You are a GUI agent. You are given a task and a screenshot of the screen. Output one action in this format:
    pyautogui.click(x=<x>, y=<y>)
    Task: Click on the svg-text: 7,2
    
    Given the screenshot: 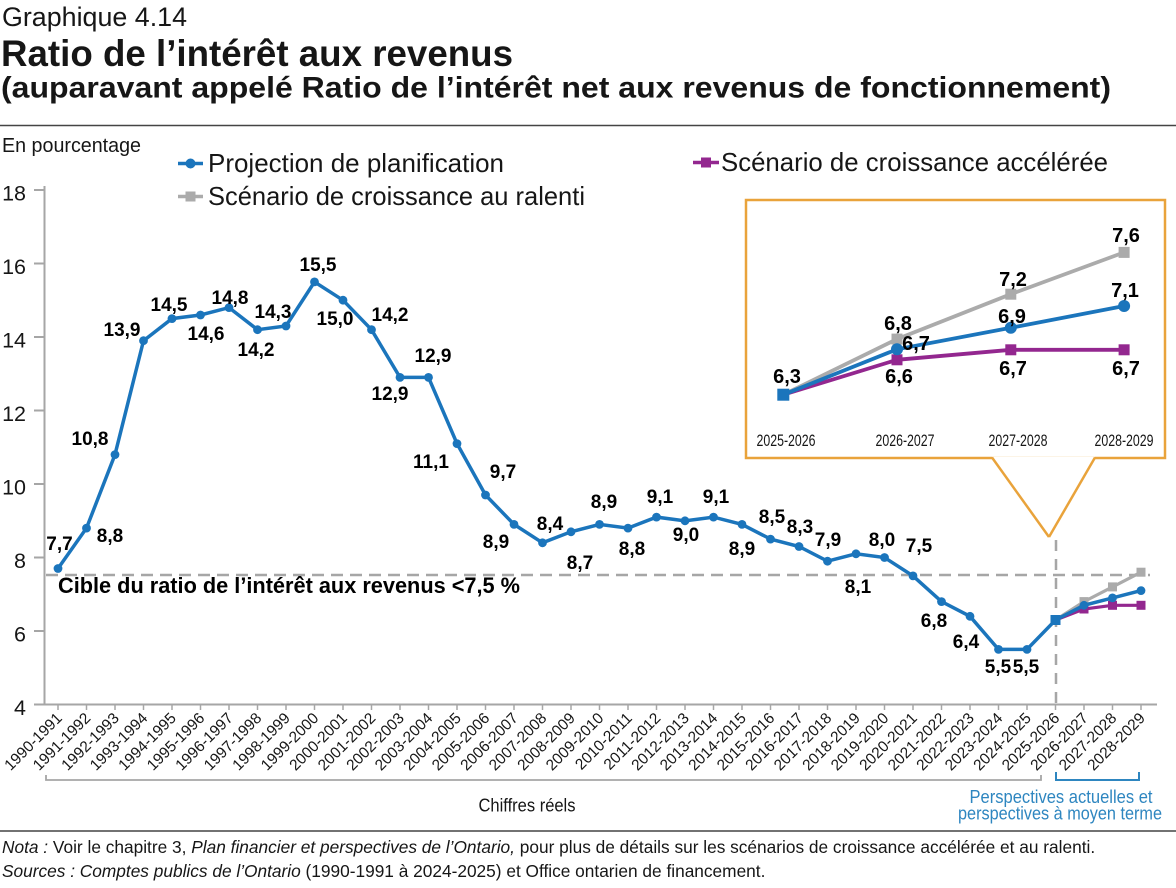 What is the action you would take?
    pyautogui.click(x=1013, y=280)
    